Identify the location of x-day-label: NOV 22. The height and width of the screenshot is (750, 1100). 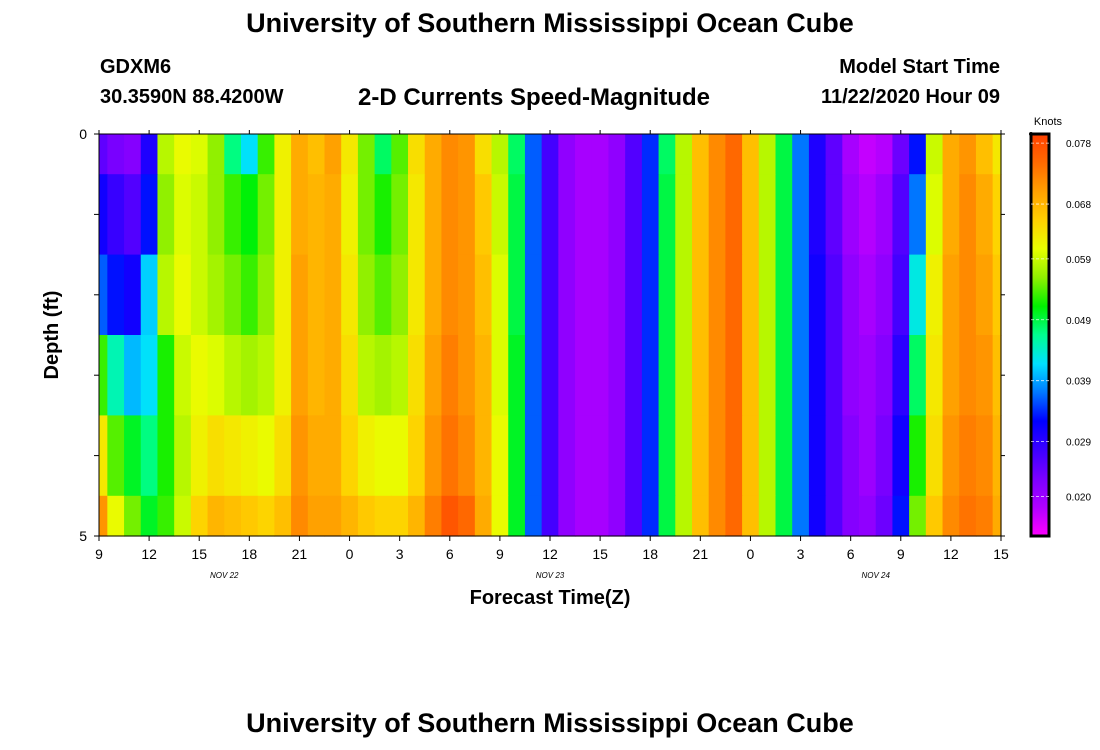
(224, 575).